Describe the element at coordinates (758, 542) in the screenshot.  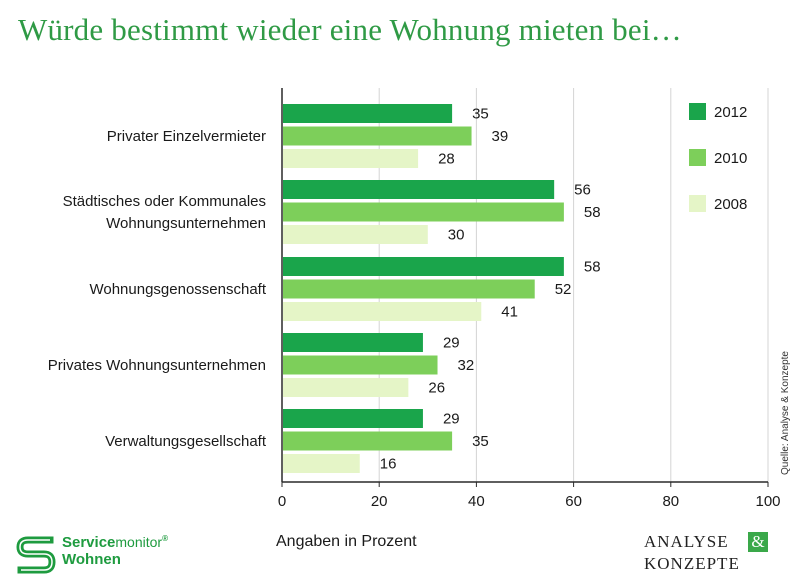
I see `logo-ampersand: &` at that location.